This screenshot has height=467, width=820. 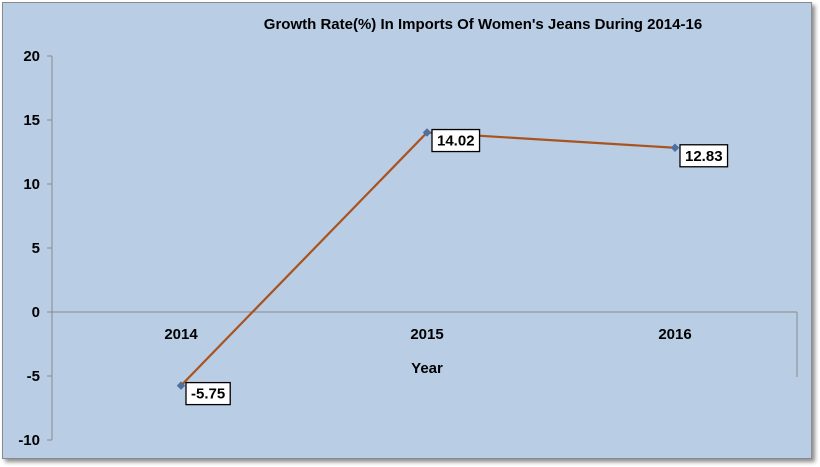 What do you see at coordinates (31, 56) in the screenshot?
I see `y-tick-label: 20` at bounding box center [31, 56].